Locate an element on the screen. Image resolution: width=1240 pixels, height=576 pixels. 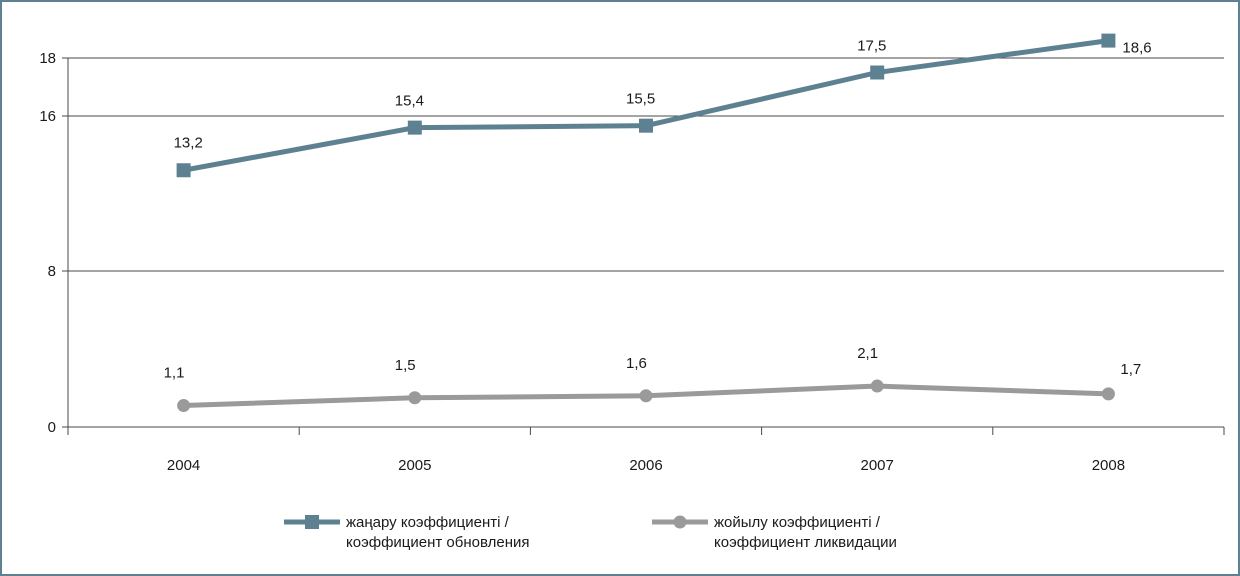
x-tick-label: 2008 is located at coordinates (1108, 465).